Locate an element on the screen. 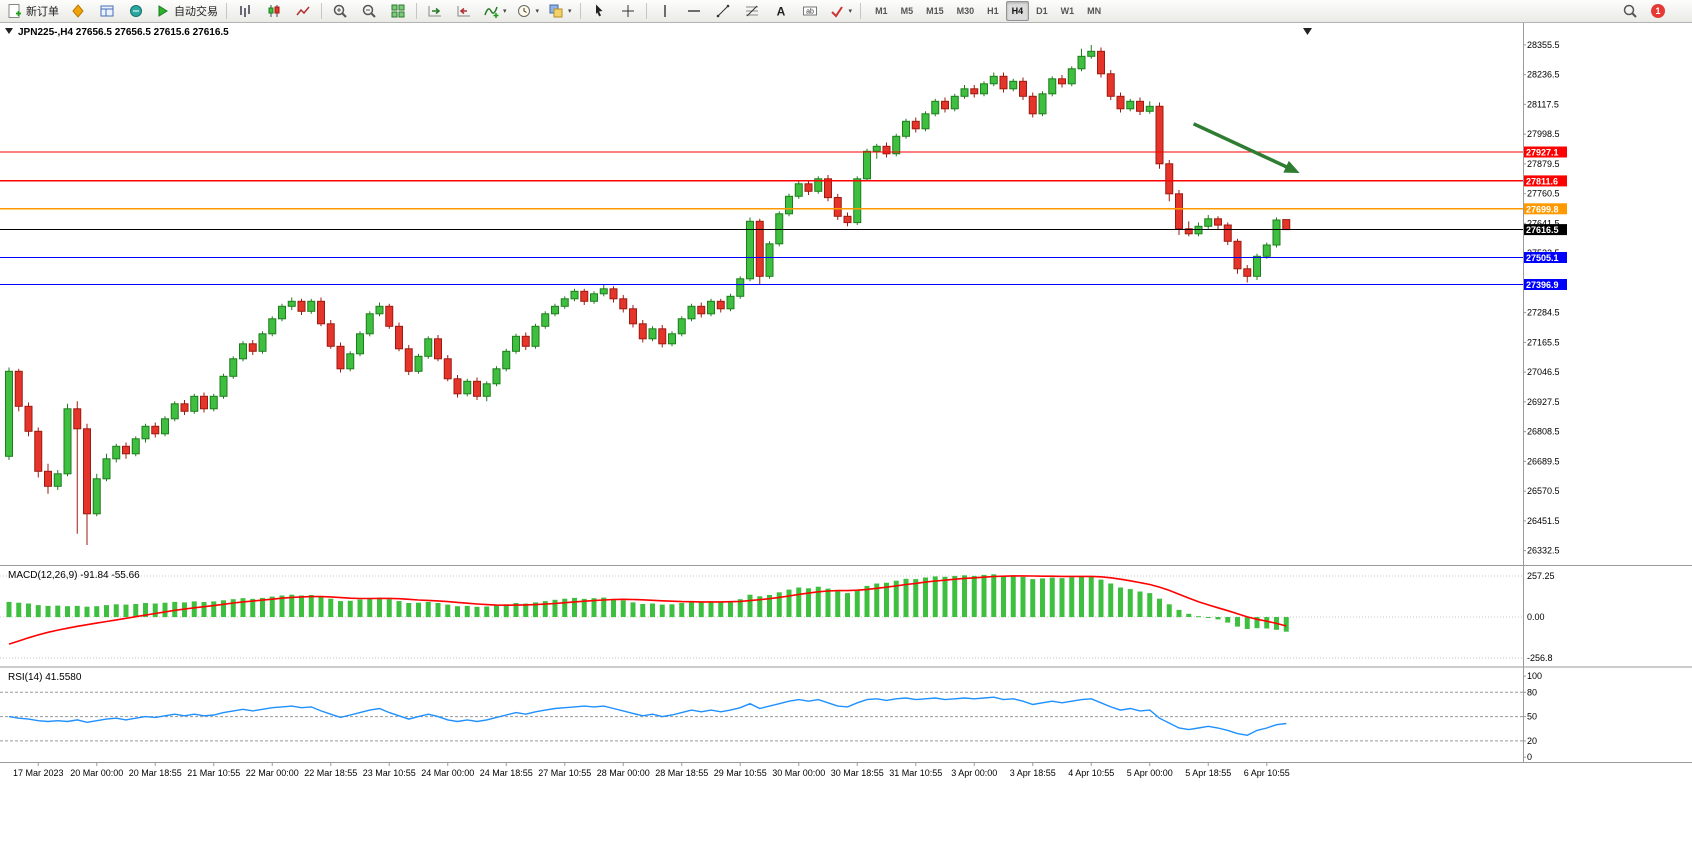 The image size is (1692, 848). time-label: 20 Mar 00:00 is located at coordinates (96, 773).